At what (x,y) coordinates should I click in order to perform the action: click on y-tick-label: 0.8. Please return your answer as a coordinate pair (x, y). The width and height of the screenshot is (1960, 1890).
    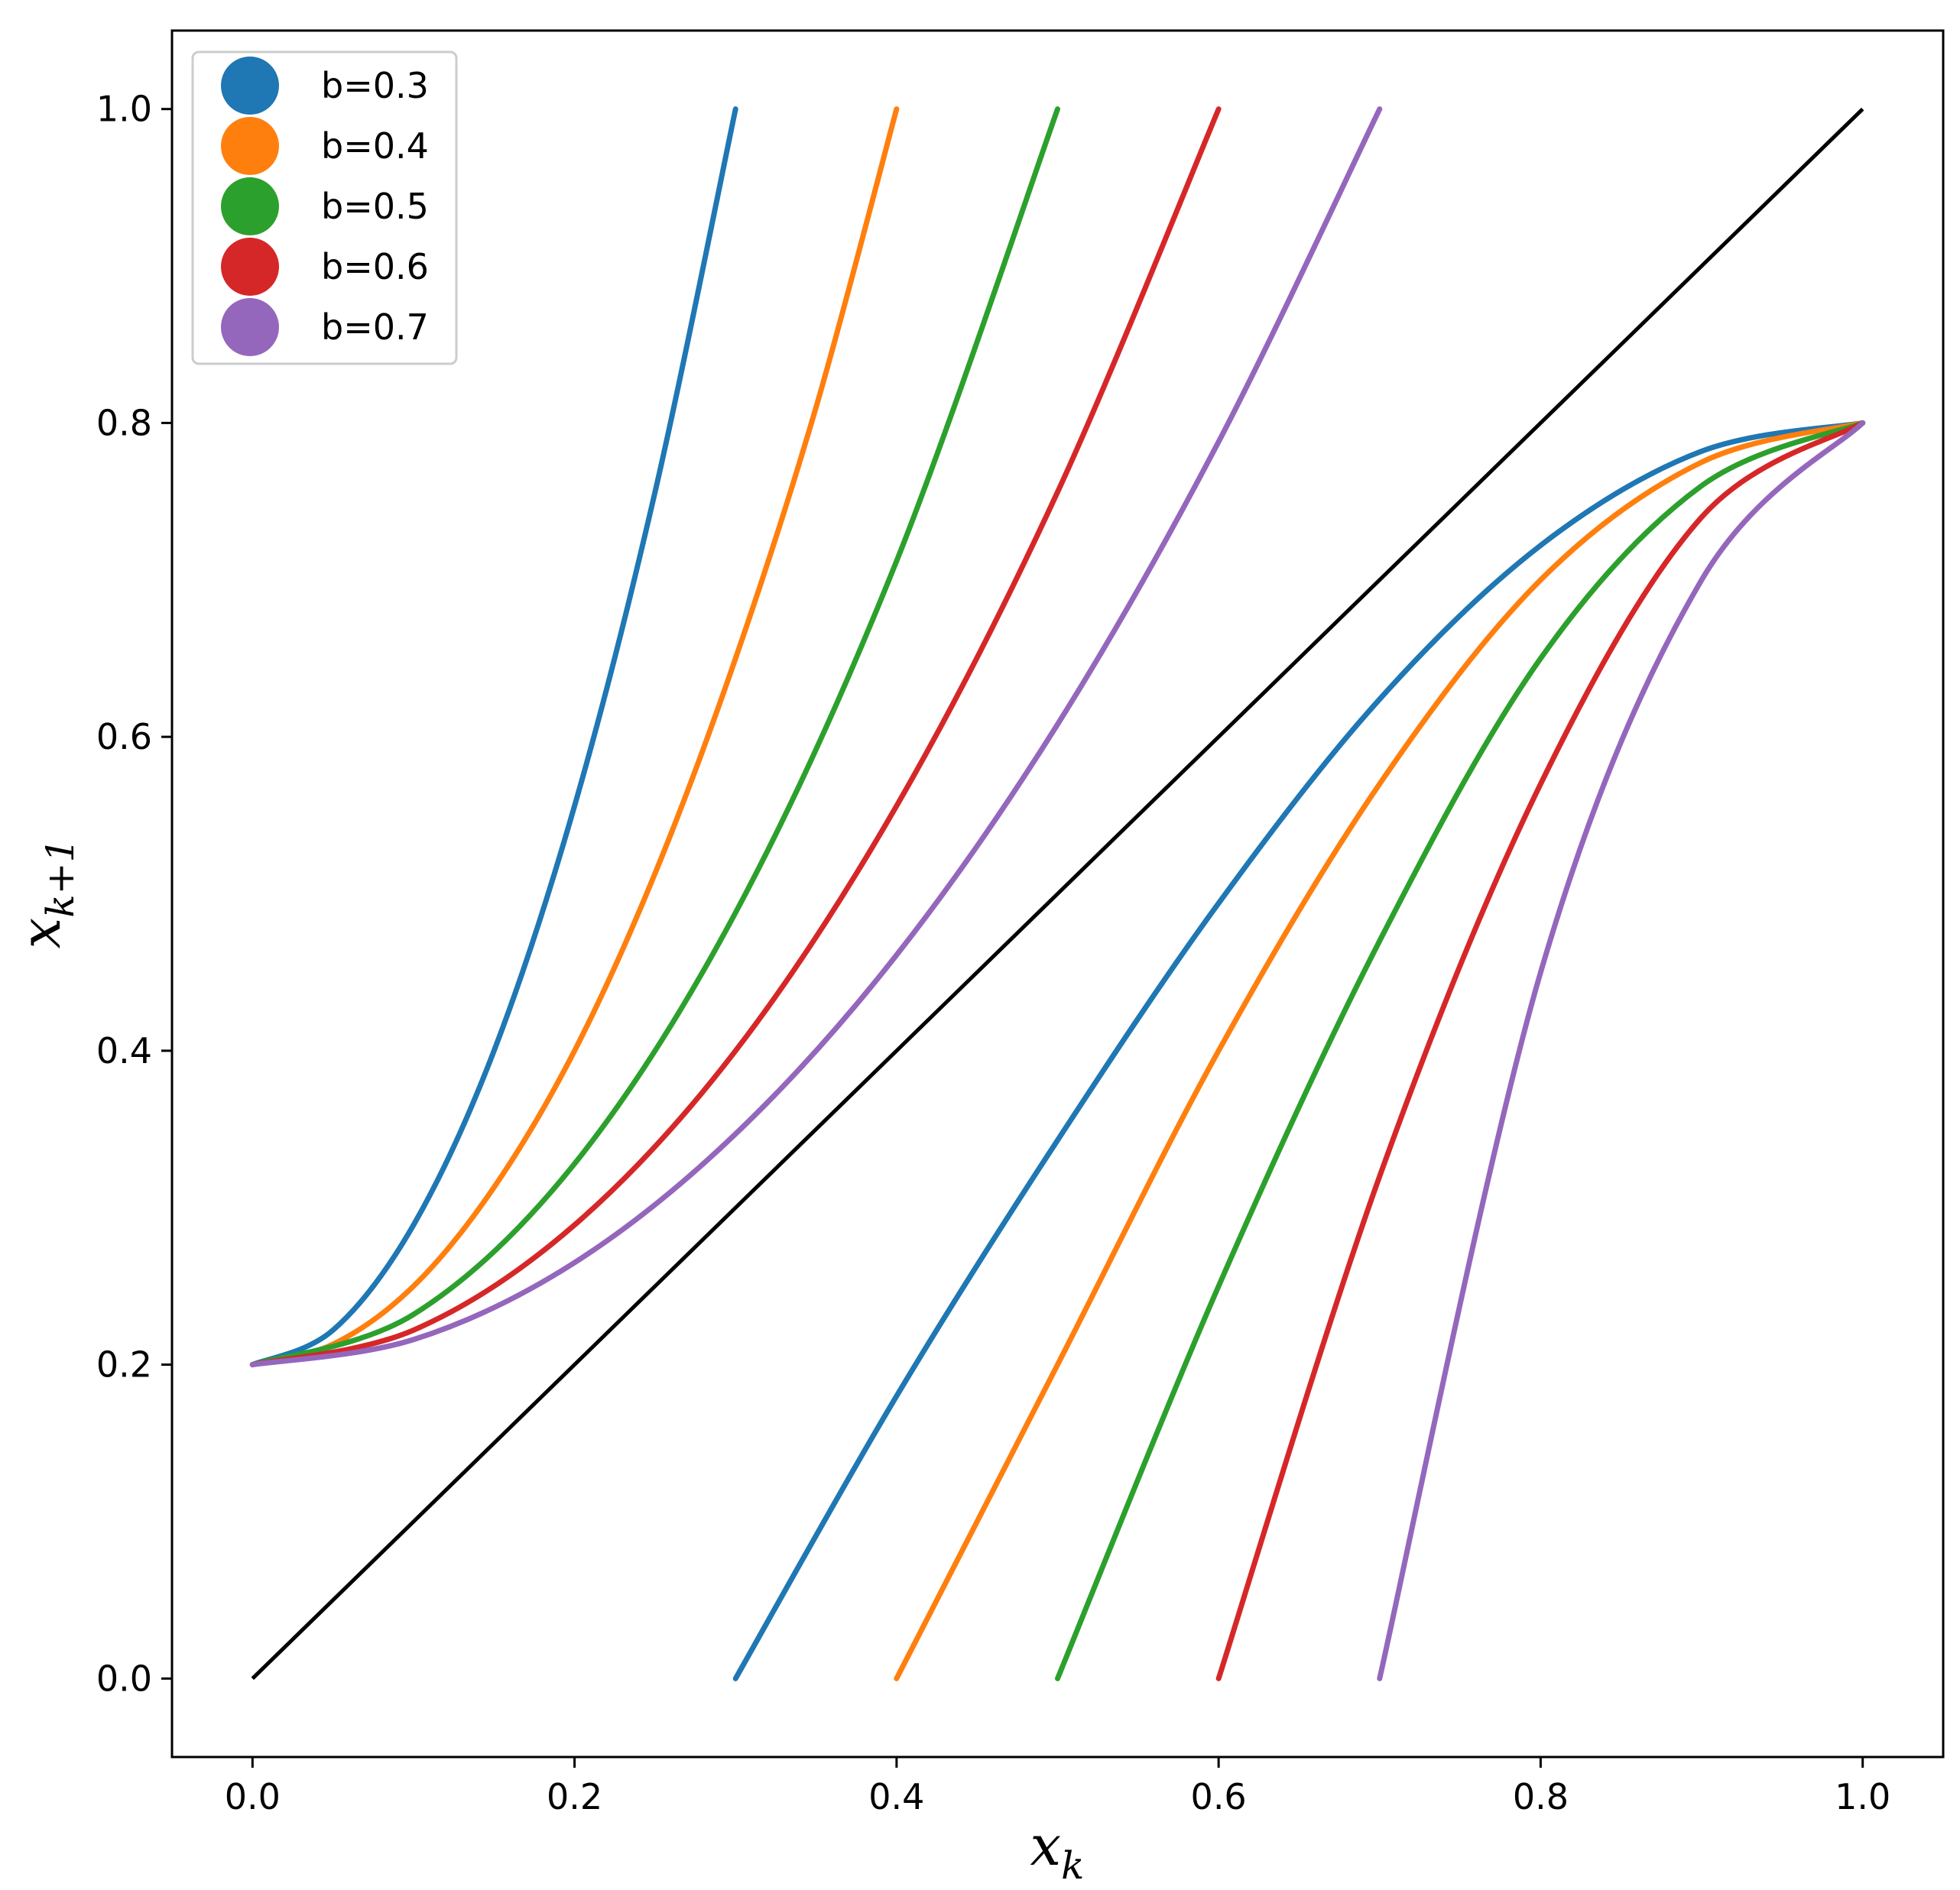
    Looking at the image, I should click on (124, 423).